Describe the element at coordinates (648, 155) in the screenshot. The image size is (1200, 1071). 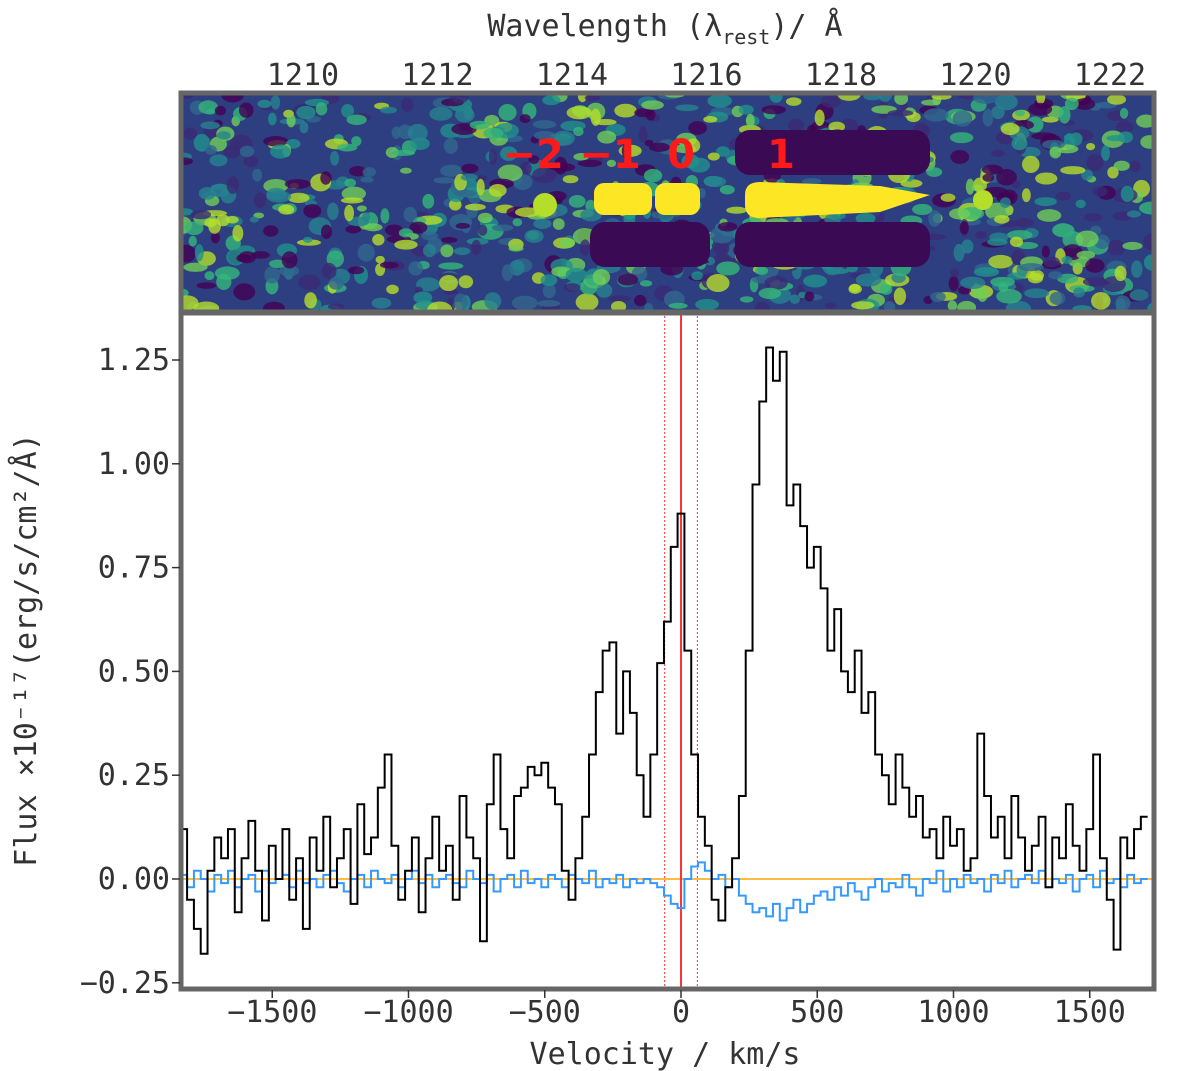
I see `image-annotations: −2 −1 0 1` at that location.